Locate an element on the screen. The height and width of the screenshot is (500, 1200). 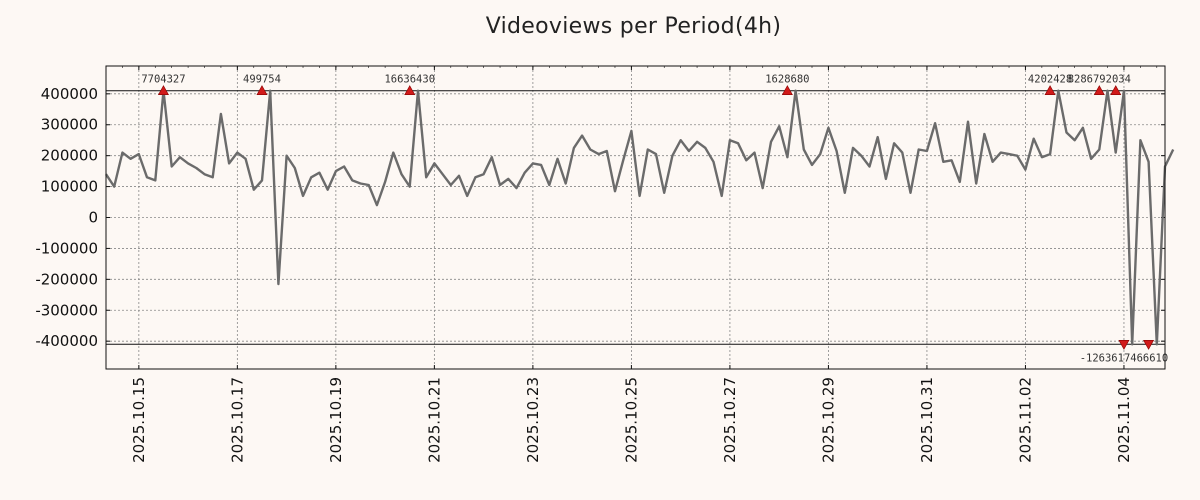
peak-label: 4202428 is located at coordinates (1050, 80).